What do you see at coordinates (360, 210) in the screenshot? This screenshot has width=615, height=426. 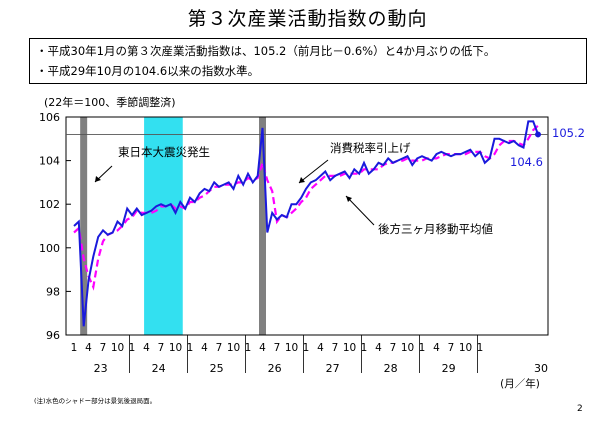 I see `arrow-moving-avg` at bounding box center [360, 210].